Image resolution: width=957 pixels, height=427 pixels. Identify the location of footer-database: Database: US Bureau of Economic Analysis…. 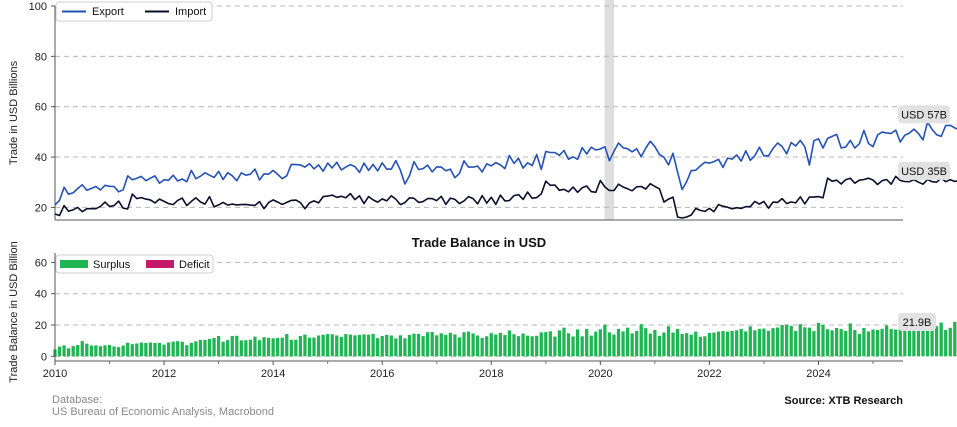
(163, 406).